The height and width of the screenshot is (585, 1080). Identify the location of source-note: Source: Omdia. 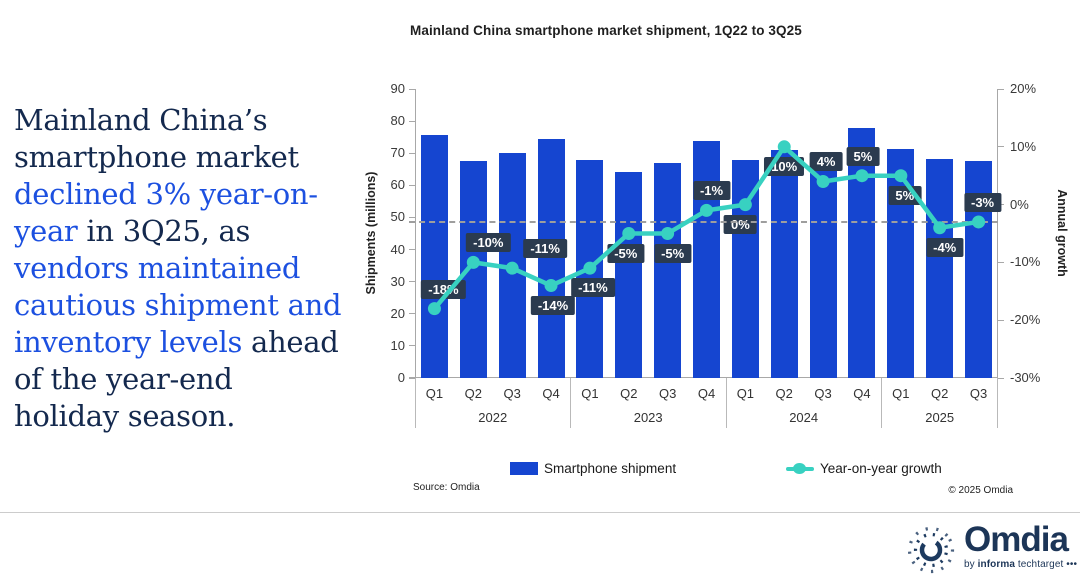
(446, 487).